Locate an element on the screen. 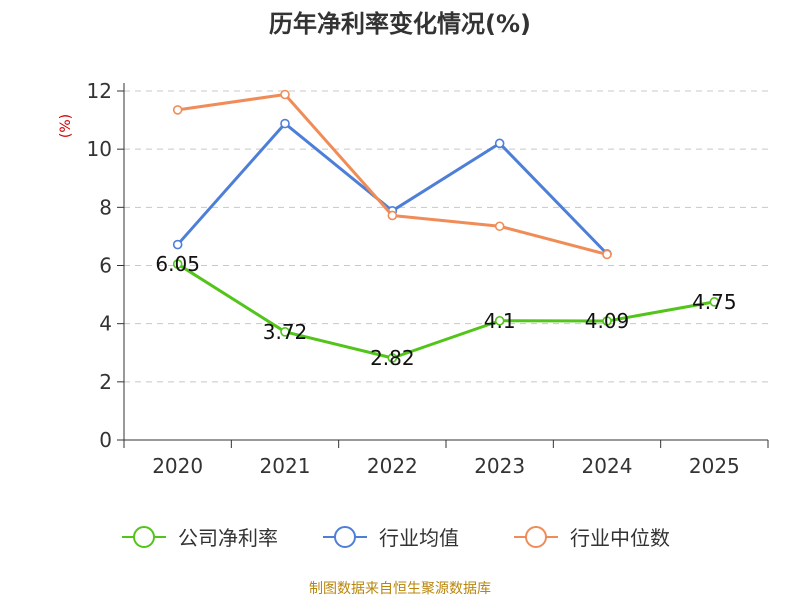  data-label: 4.1 is located at coordinates (500, 321).